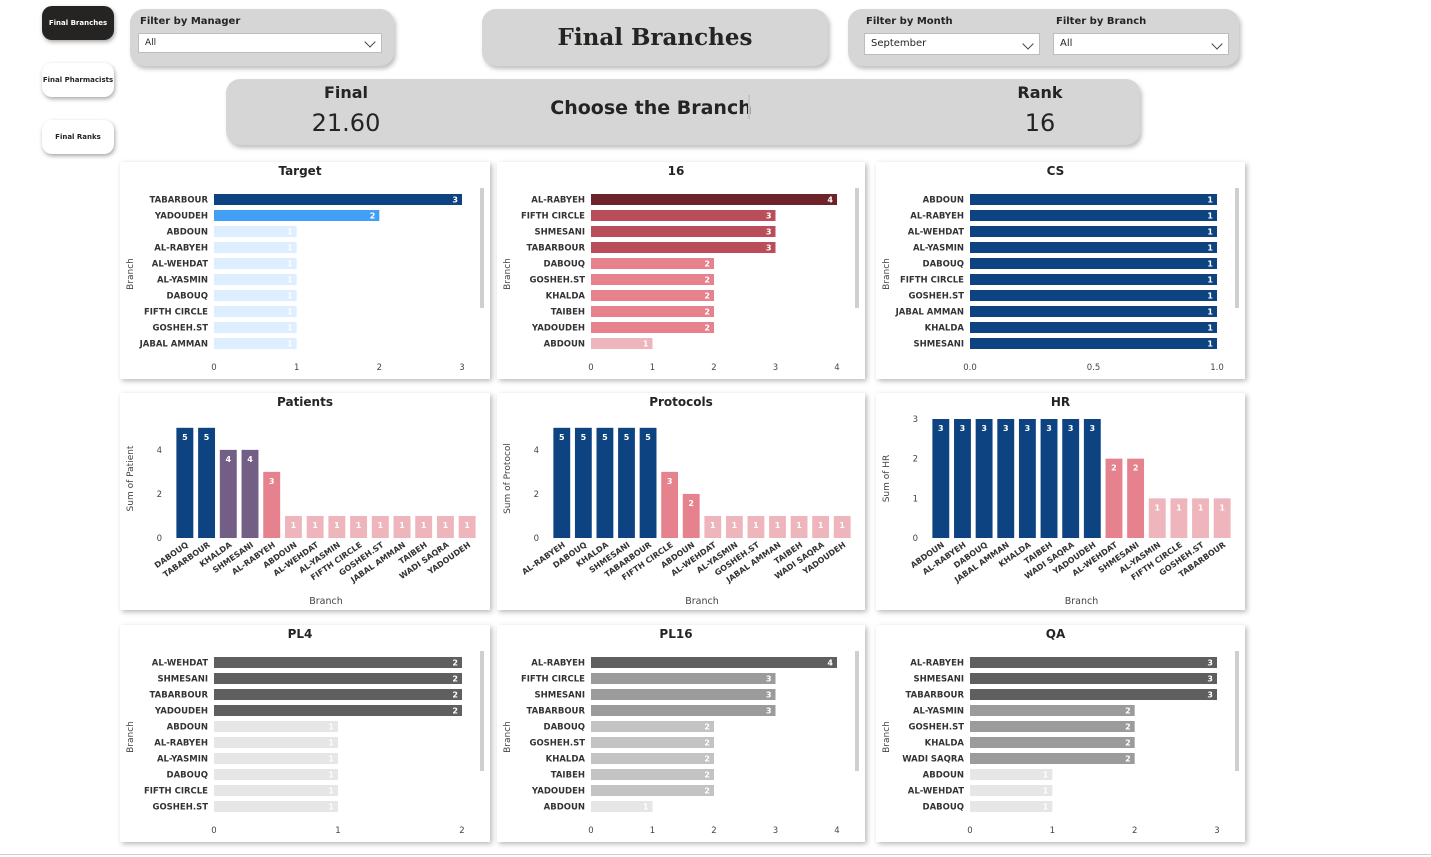 This screenshot has width=1431, height=857. What do you see at coordinates (187, 297) in the screenshot?
I see `category-label: DABOUQ` at bounding box center [187, 297].